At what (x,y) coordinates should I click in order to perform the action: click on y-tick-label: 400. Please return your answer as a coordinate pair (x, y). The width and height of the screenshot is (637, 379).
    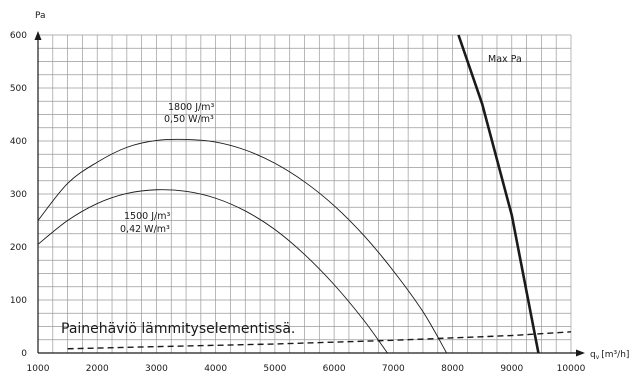
    Looking at the image, I should click on (18, 142).